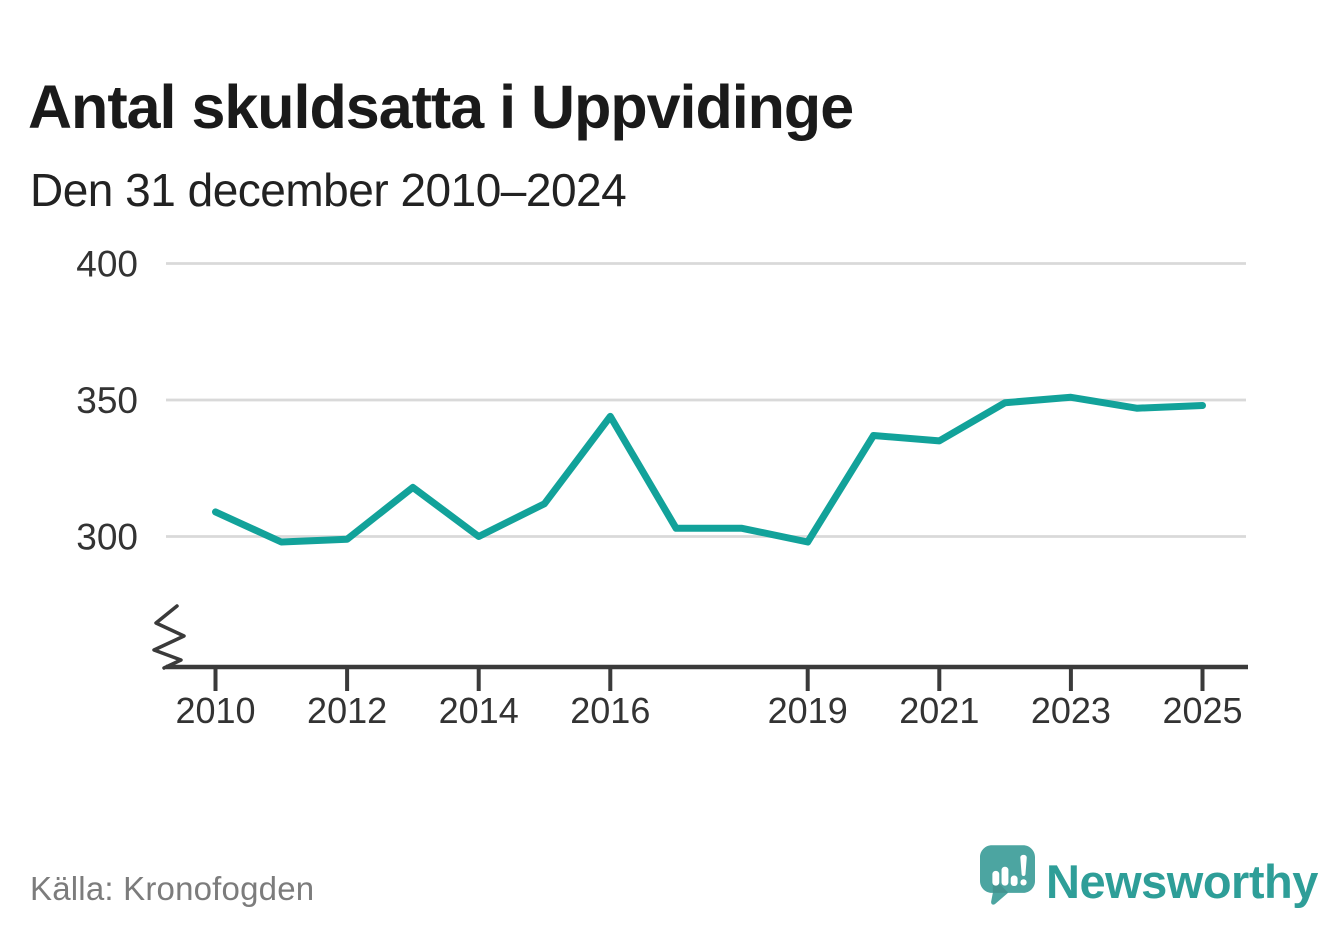 This screenshot has width=1322, height=939. Describe the element at coordinates (441, 106) in the screenshot. I see `chart-title: Antal skuldsatta i Uppvidinge` at that location.